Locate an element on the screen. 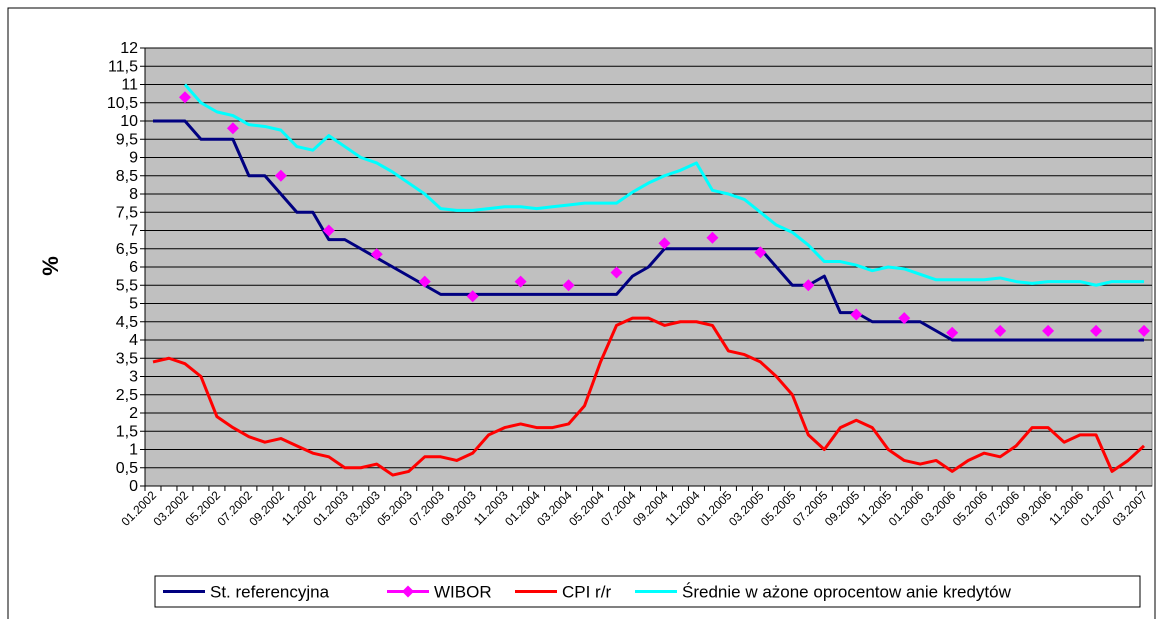  y-tick-label: 12 is located at coordinates (129, 48).